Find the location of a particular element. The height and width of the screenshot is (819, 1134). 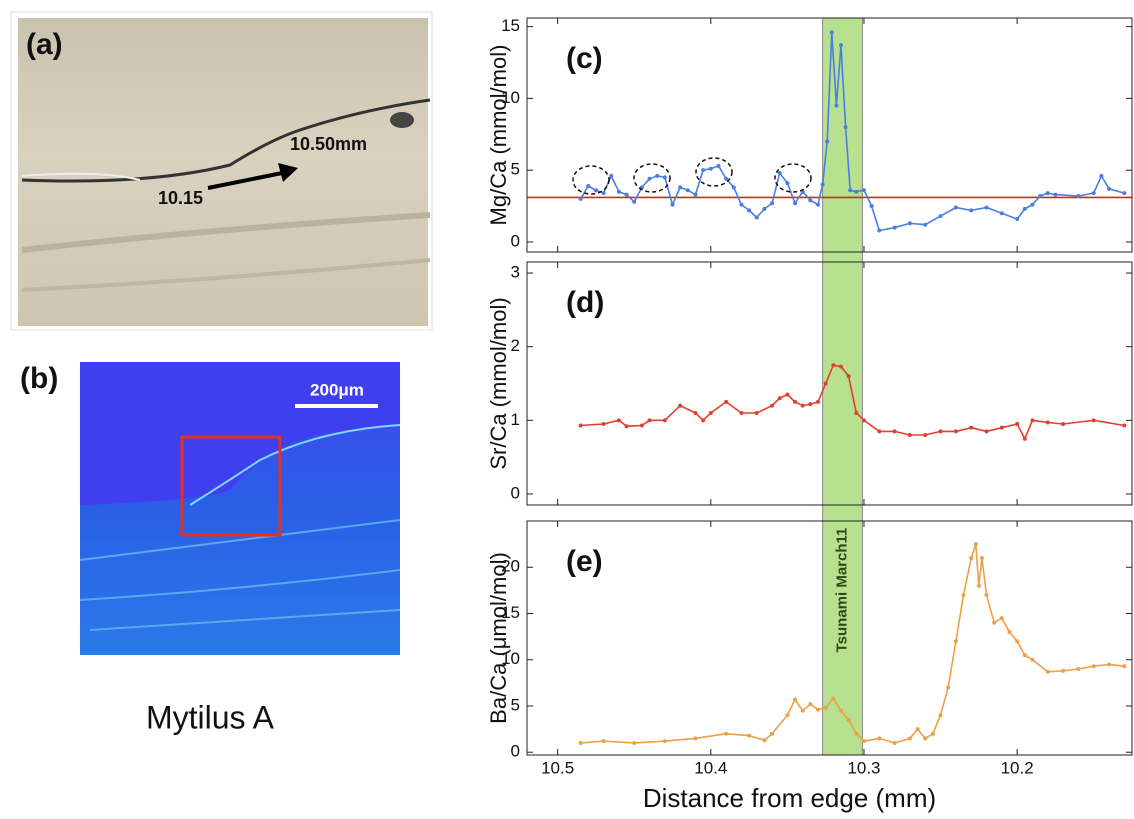

y-axis-label: Ba/Ca (μmol/mol) is located at coordinates (498, 638).